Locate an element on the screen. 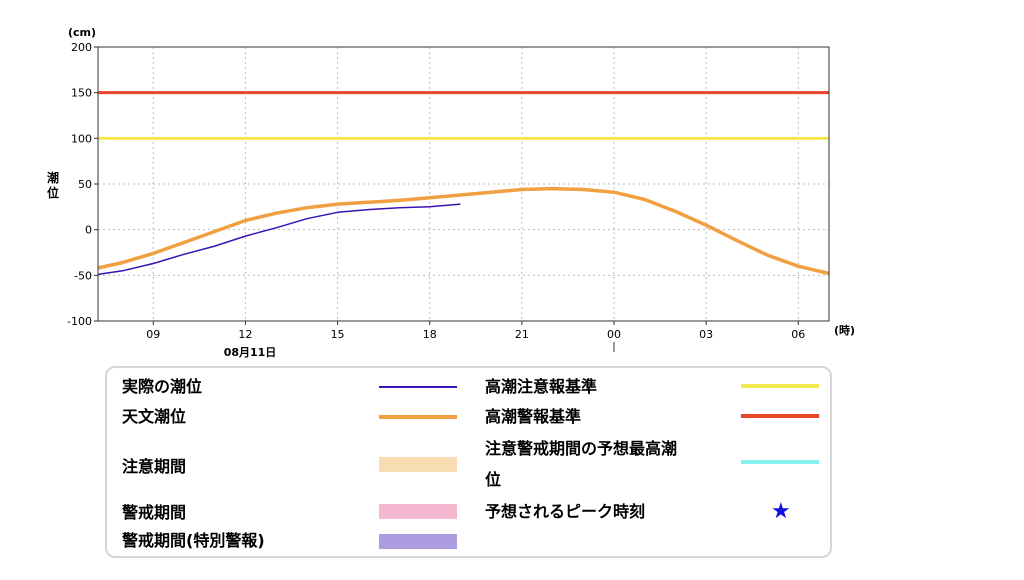  legend-predicted-max-swatch is located at coordinates (780, 462).